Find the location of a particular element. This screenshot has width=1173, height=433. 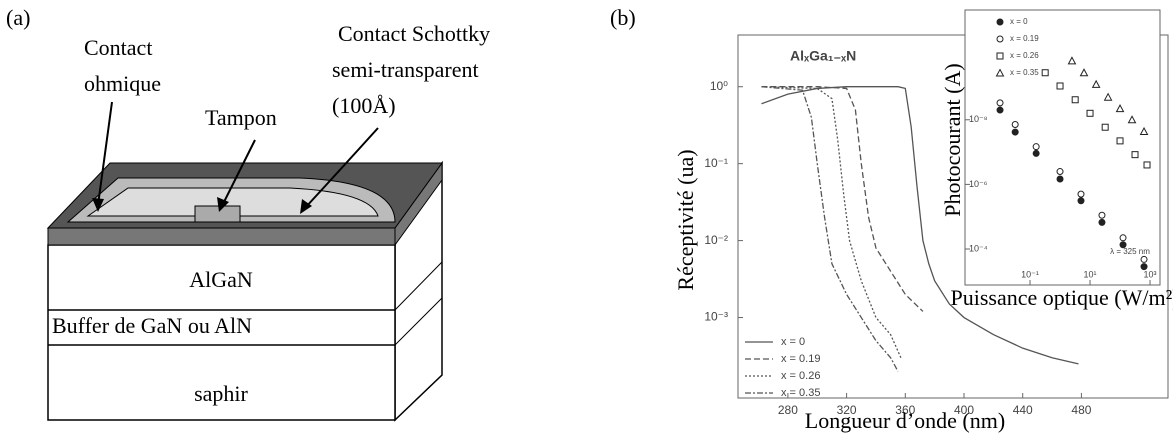

plot-frame is located at coordinates (1062, 147).